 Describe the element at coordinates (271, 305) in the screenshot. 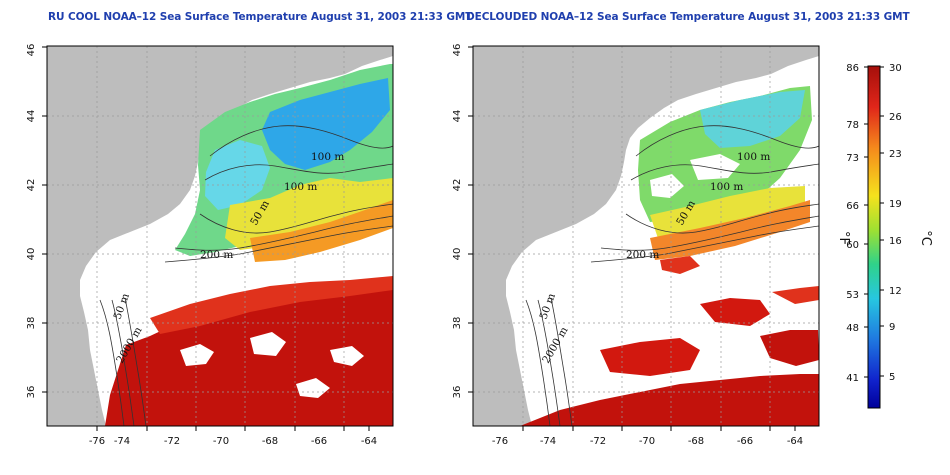

I see `left-sst-warm-light` at that location.